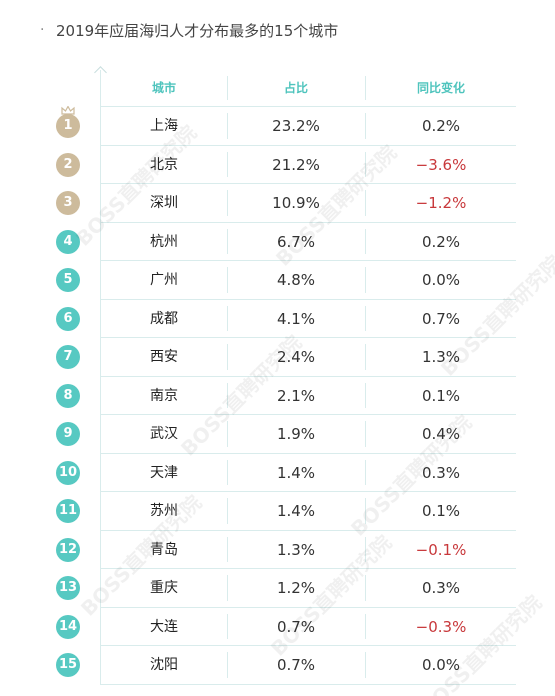  Describe the element at coordinates (308, 627) in the screenshot. I see `table-row: 大连 0.7% −0.3%` at that location.